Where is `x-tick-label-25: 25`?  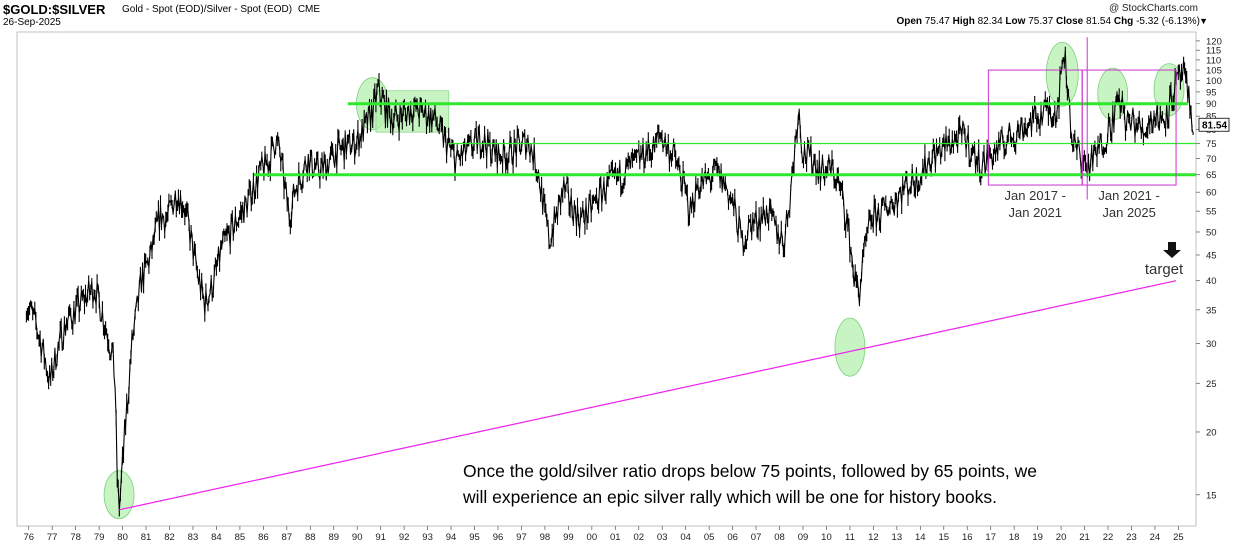 x-tick-label-25: 25 is located at coordinates (1178, 537).